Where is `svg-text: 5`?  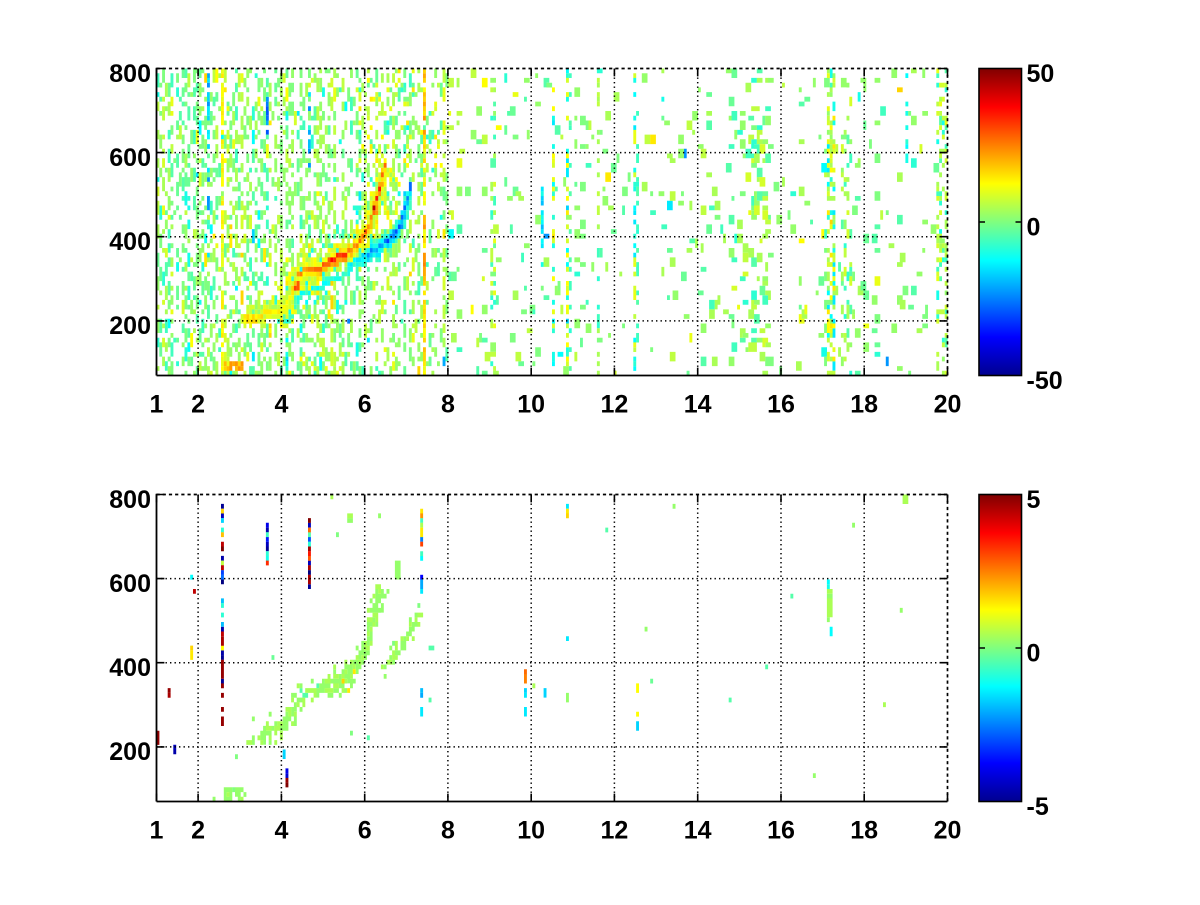
svg-text: 5 is located at coordinates (1034, 500).